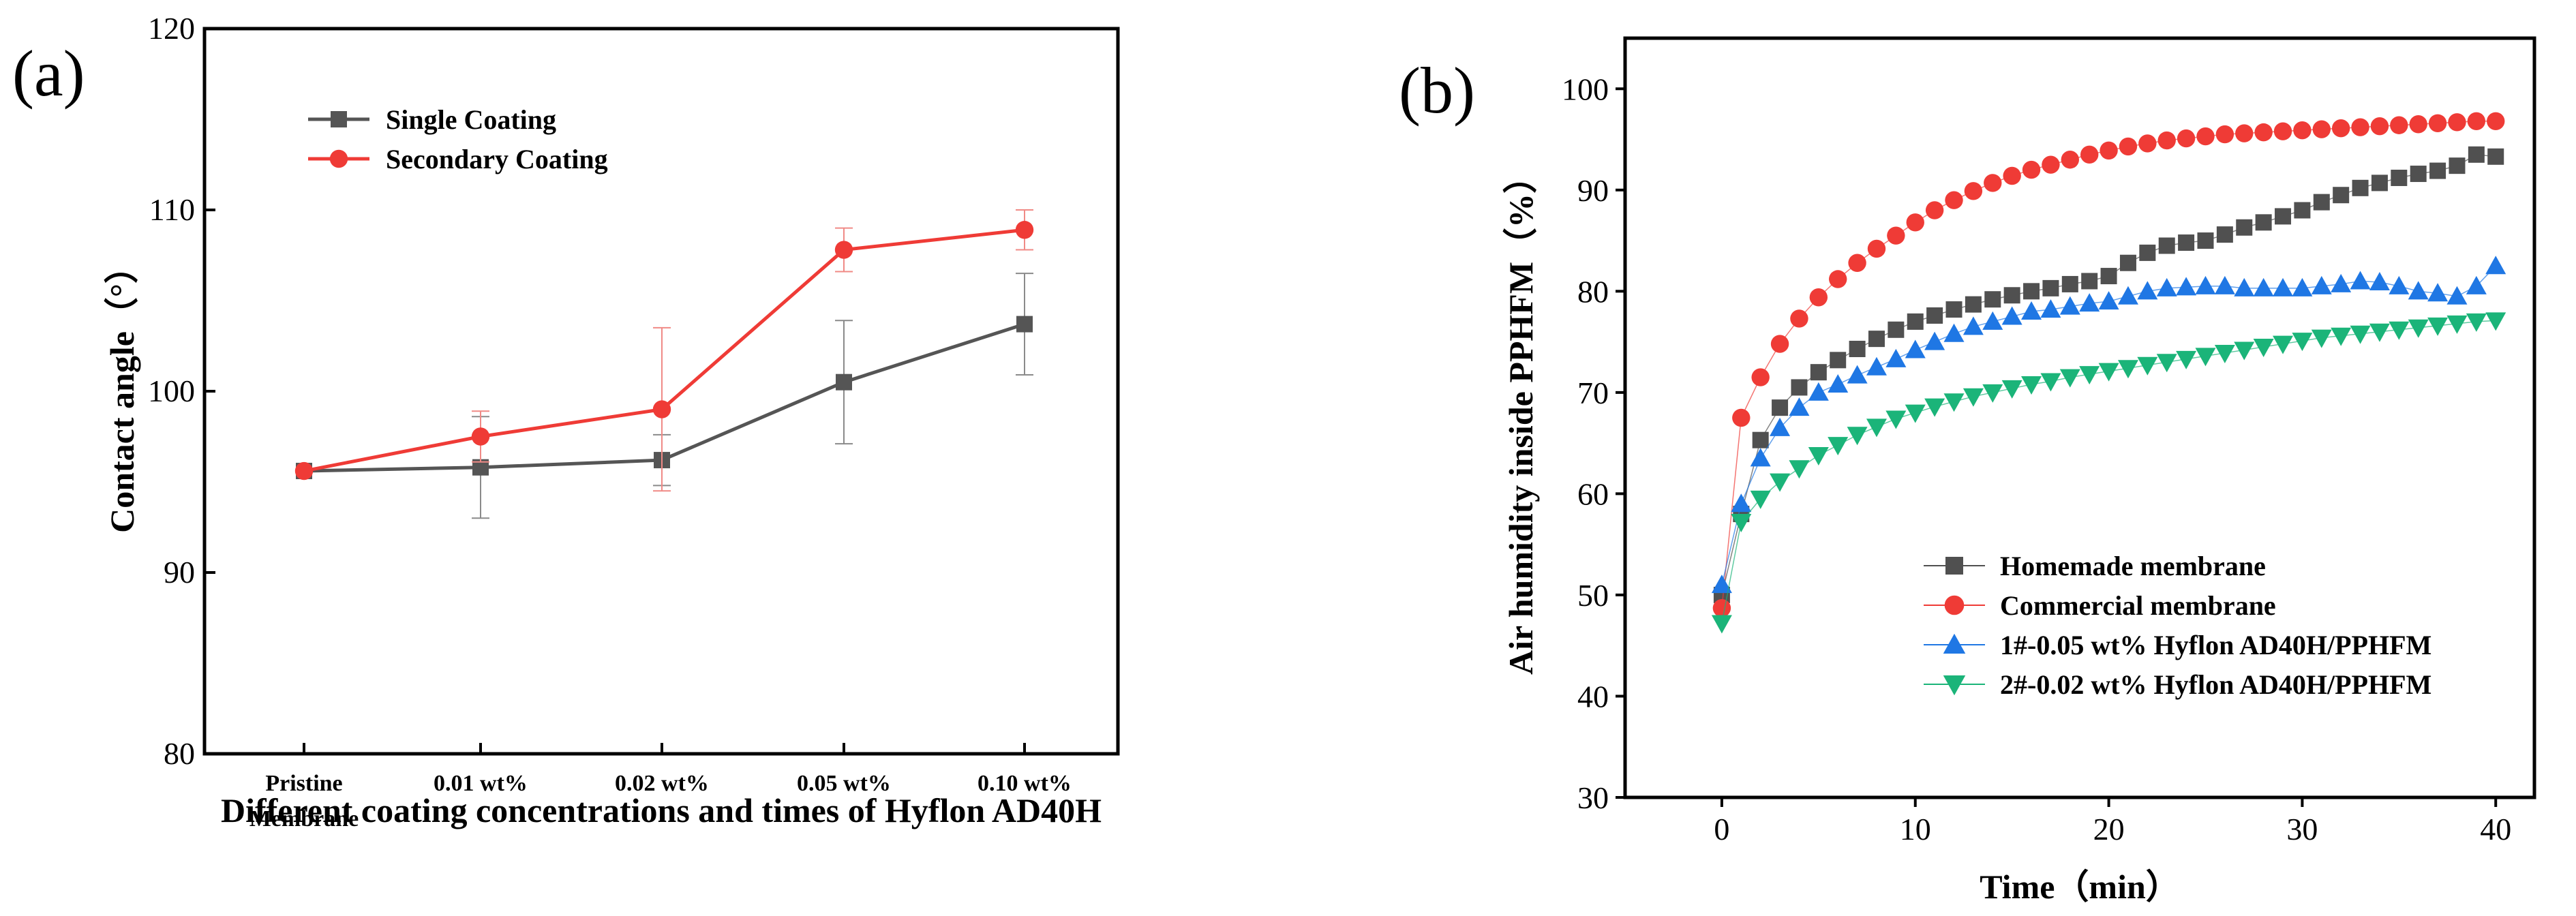 This screenshot has width=2576, height=916. What do you see at coordinates (304, 818) in the screenshot?
I see `x-tick-label-line2: Membrane` at bounding box center [304, 818].